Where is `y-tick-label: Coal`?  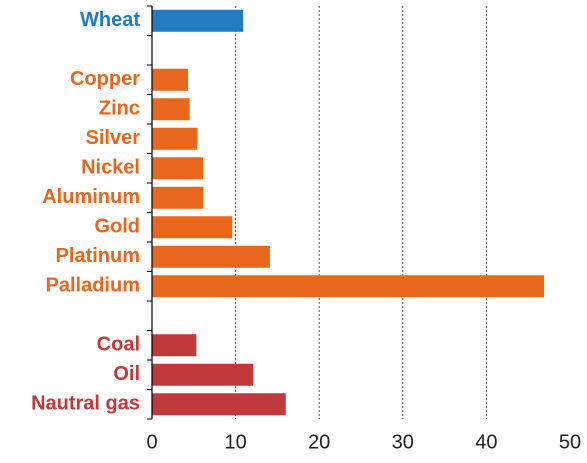 y-tick-label: Coal is located at coordinates (118, 345).